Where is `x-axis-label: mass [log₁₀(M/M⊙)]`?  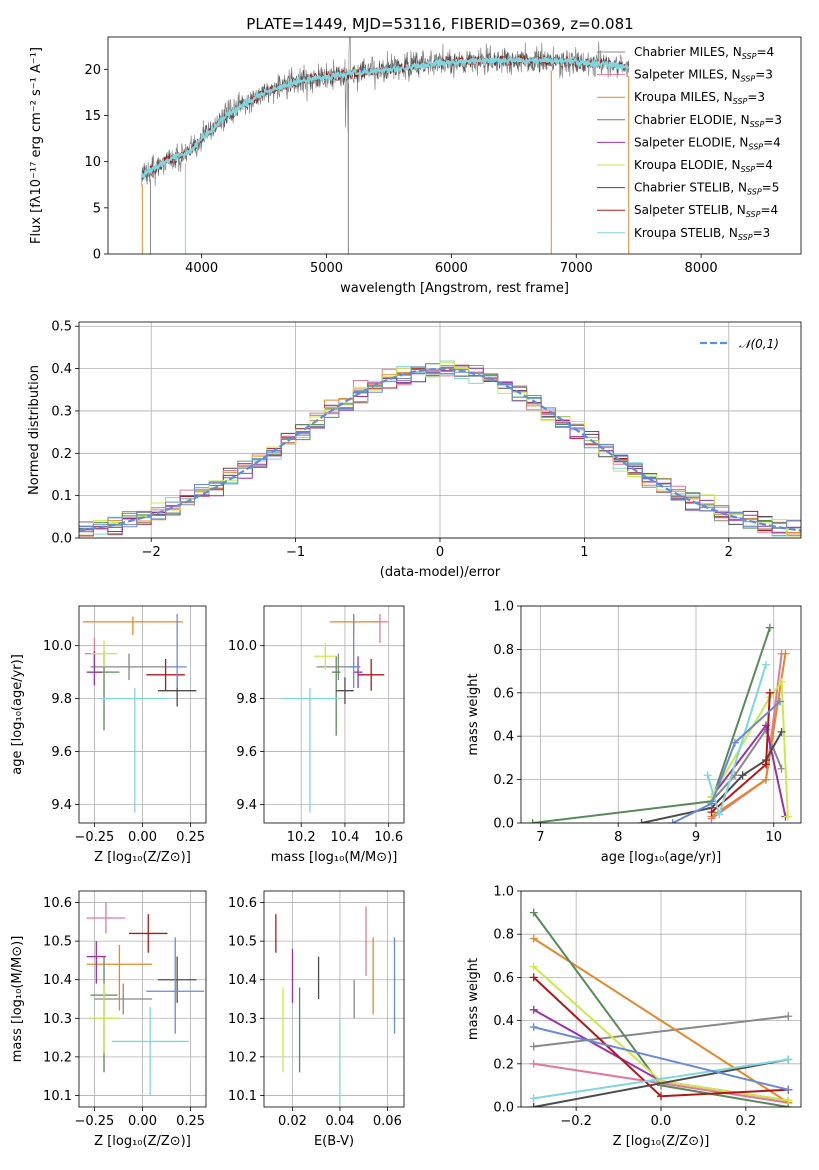 x-axis-label: mass [log₁₀(M/M⊙)] is located at coordinates (334, 857).